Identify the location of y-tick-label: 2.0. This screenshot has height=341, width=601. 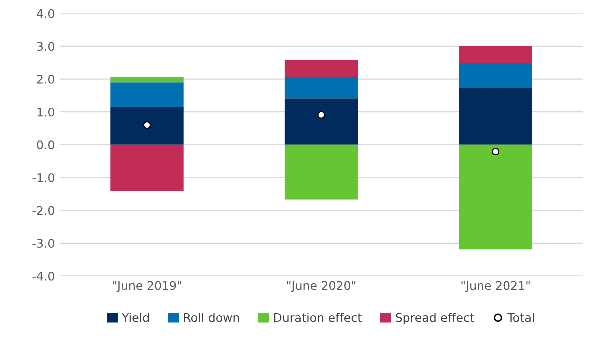
(45, 79).